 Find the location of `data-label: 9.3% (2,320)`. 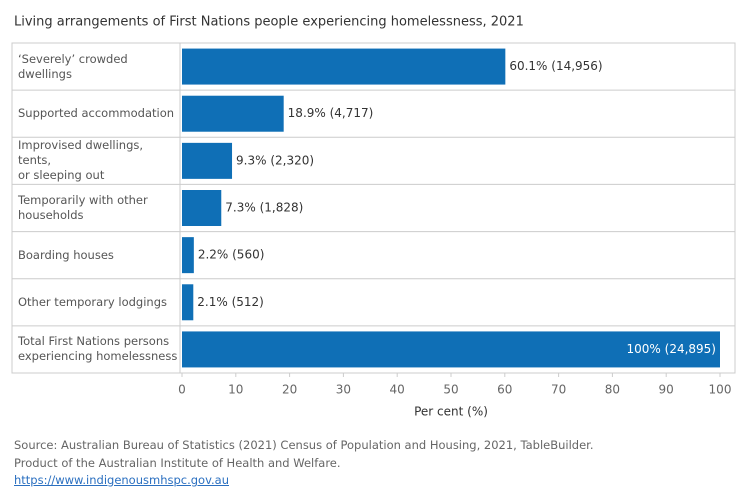

data-label: 9.3% (2,320) is located at coordinates (275, 160).